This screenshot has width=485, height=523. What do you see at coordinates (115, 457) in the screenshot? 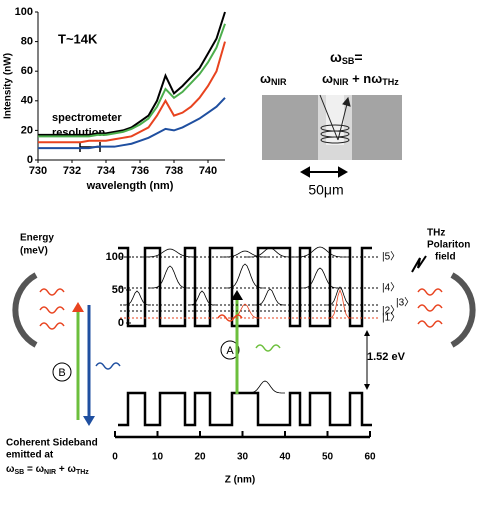
I see `z-tick-label: 0` at bounding box center [115, 457].